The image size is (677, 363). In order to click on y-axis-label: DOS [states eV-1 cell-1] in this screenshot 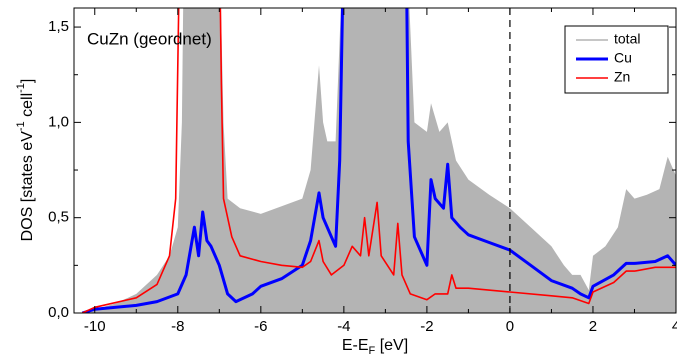, I will do `click(25, 160)`.